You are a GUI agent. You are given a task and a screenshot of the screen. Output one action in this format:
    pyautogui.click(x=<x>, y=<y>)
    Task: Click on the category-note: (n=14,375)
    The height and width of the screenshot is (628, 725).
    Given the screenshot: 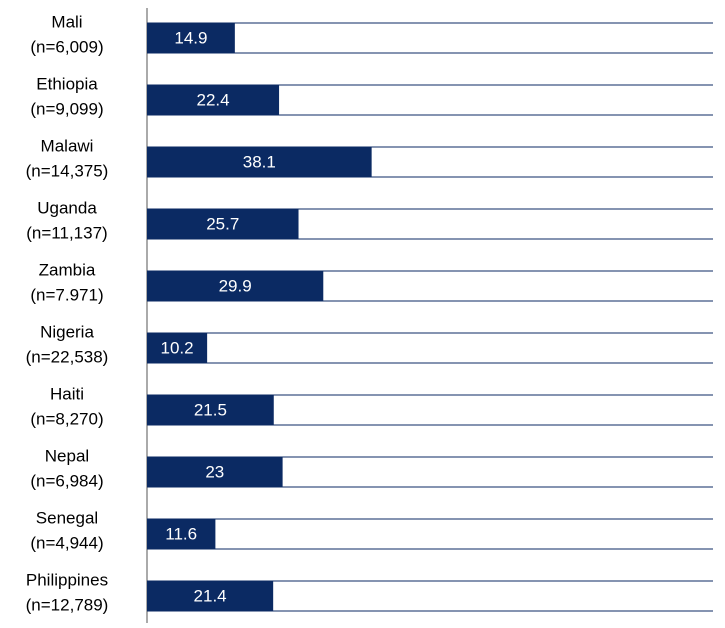 What is the action you would take?
    pyautogui.click(x=67, y=170)
    